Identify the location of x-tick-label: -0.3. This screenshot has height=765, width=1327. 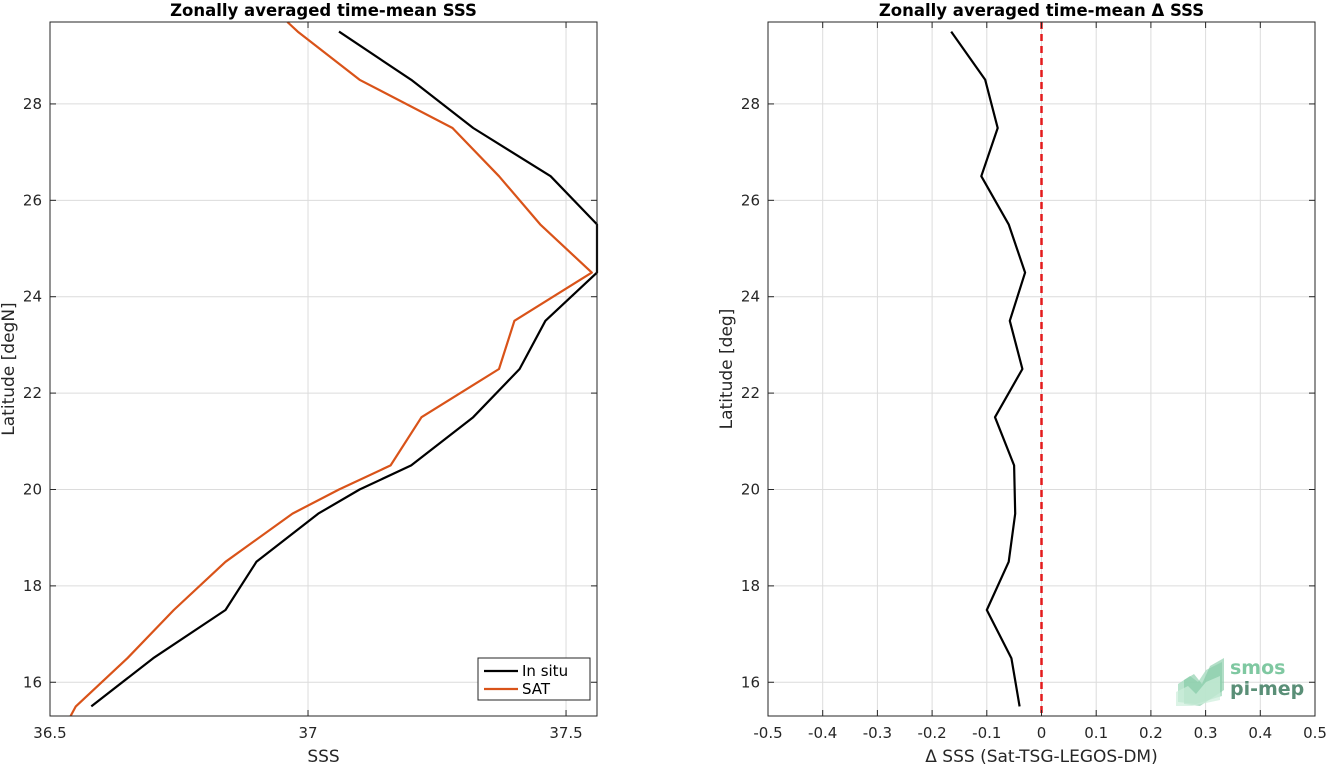
(877, 733).